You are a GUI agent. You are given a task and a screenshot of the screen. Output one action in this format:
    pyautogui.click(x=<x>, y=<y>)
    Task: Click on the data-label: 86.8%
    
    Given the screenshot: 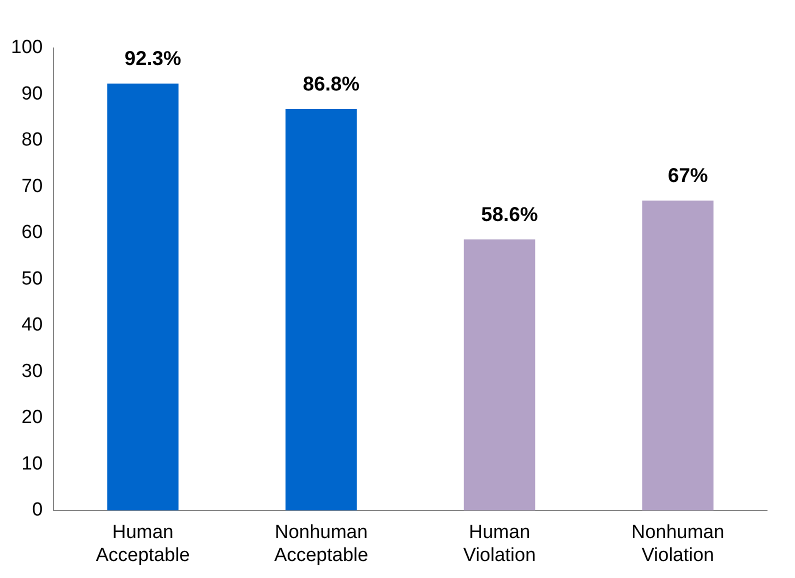 What is the action you would take?
    pyautogui.click(x=331, y=85)
    